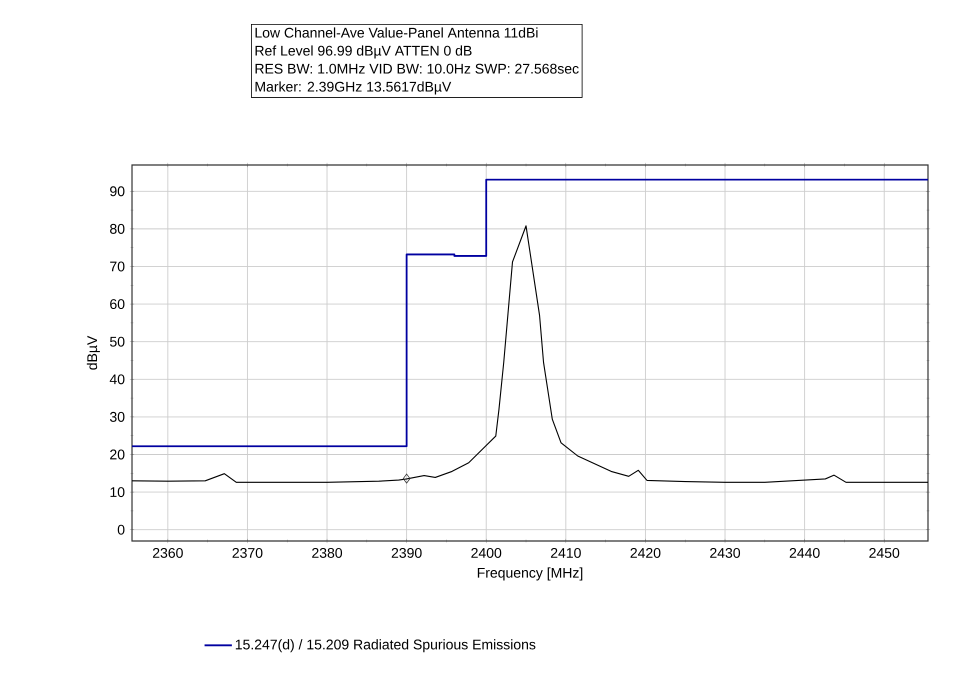 Image resolution: width=954 pixels, height=675 pixels. What do you see at coordinates (117, 379) in the screenshot?
I see `y-tick-label: 40` at bounding box center [117, 379].